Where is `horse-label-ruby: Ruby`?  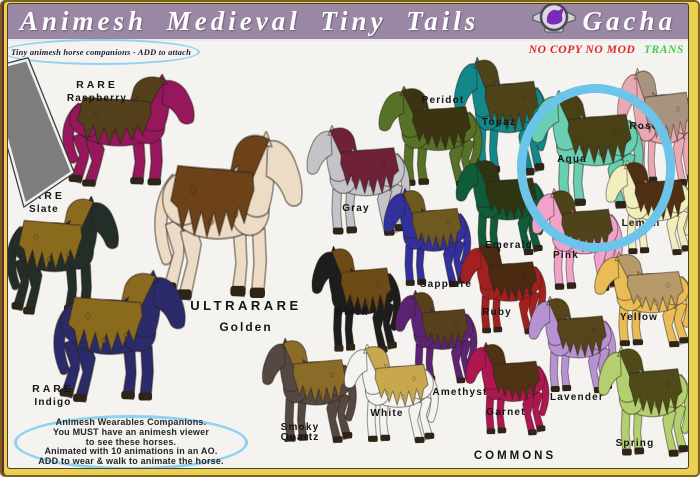
horse-label-ruby: Ruby is located at coordinates (497, 313).